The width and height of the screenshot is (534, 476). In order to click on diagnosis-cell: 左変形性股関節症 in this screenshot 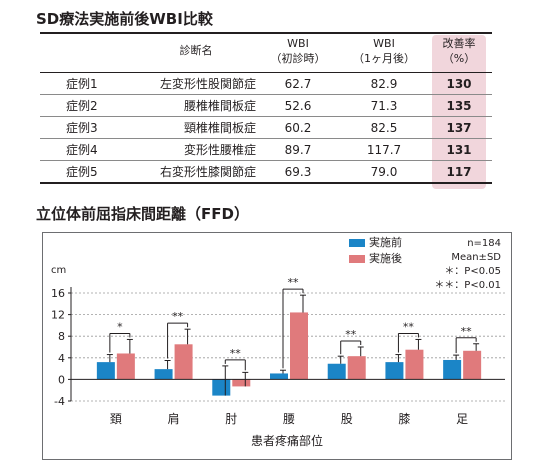, I will do `click(207, 84)`.